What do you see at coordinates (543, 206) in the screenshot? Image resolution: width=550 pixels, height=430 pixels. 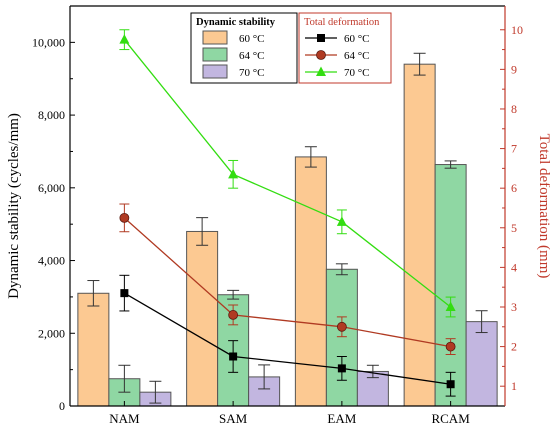 I see `y-axis-title-right: Total deformation (mm)` at bounding box center [543, 206].